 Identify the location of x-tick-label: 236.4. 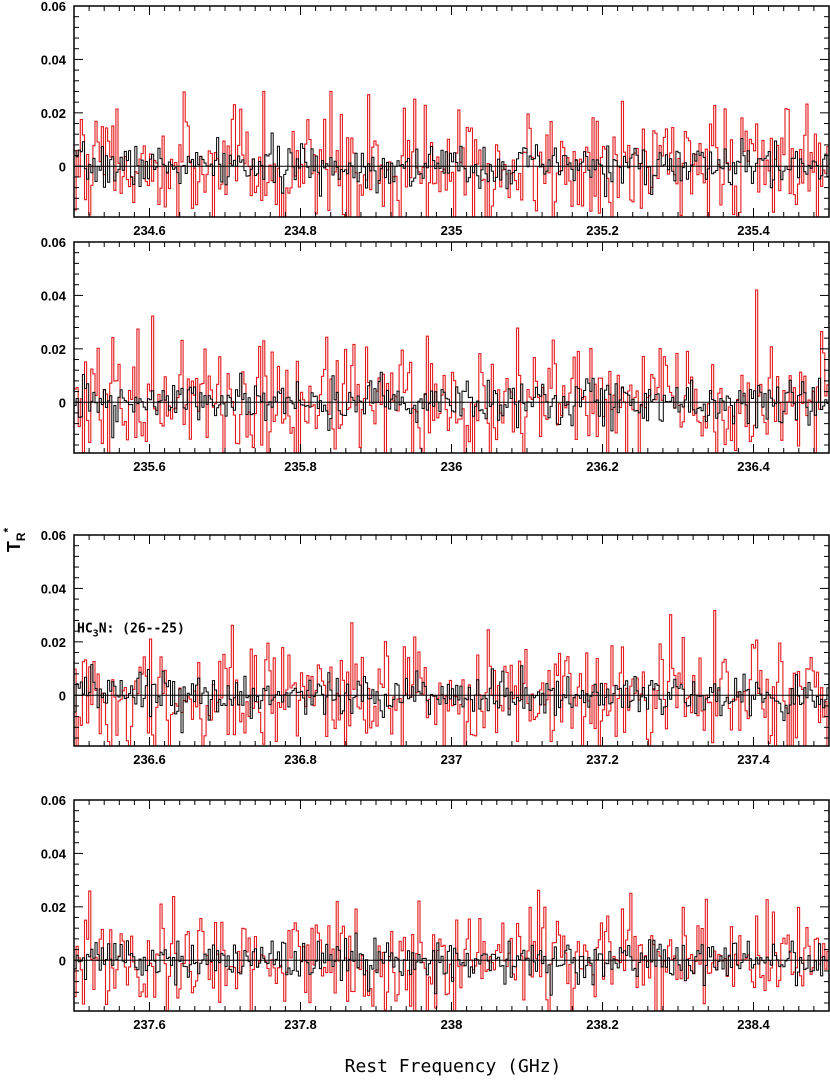
(753, 466).